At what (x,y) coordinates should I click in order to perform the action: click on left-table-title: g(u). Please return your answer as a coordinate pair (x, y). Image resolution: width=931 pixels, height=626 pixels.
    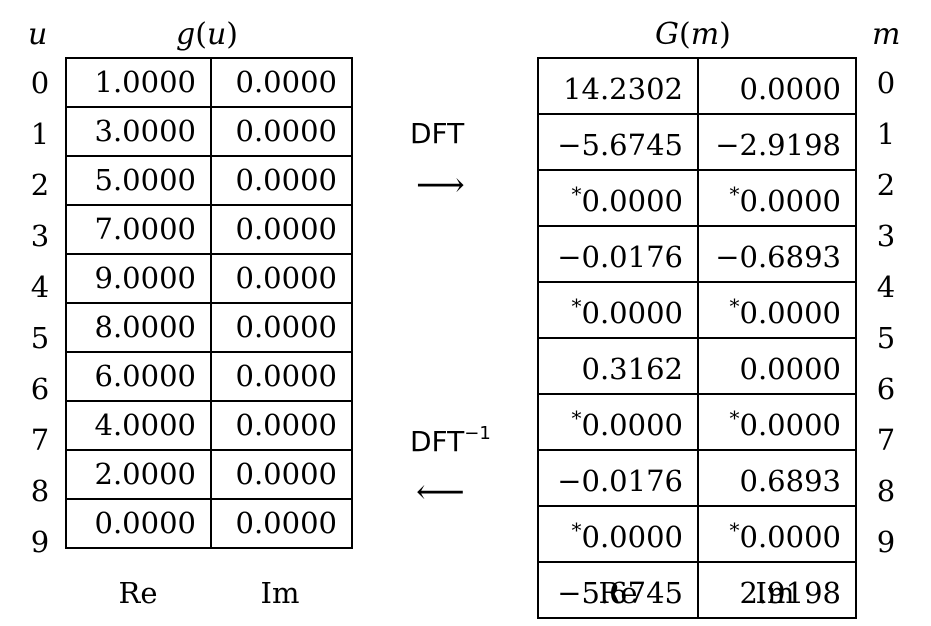
    Looking at the image, I should click on (207, 34).